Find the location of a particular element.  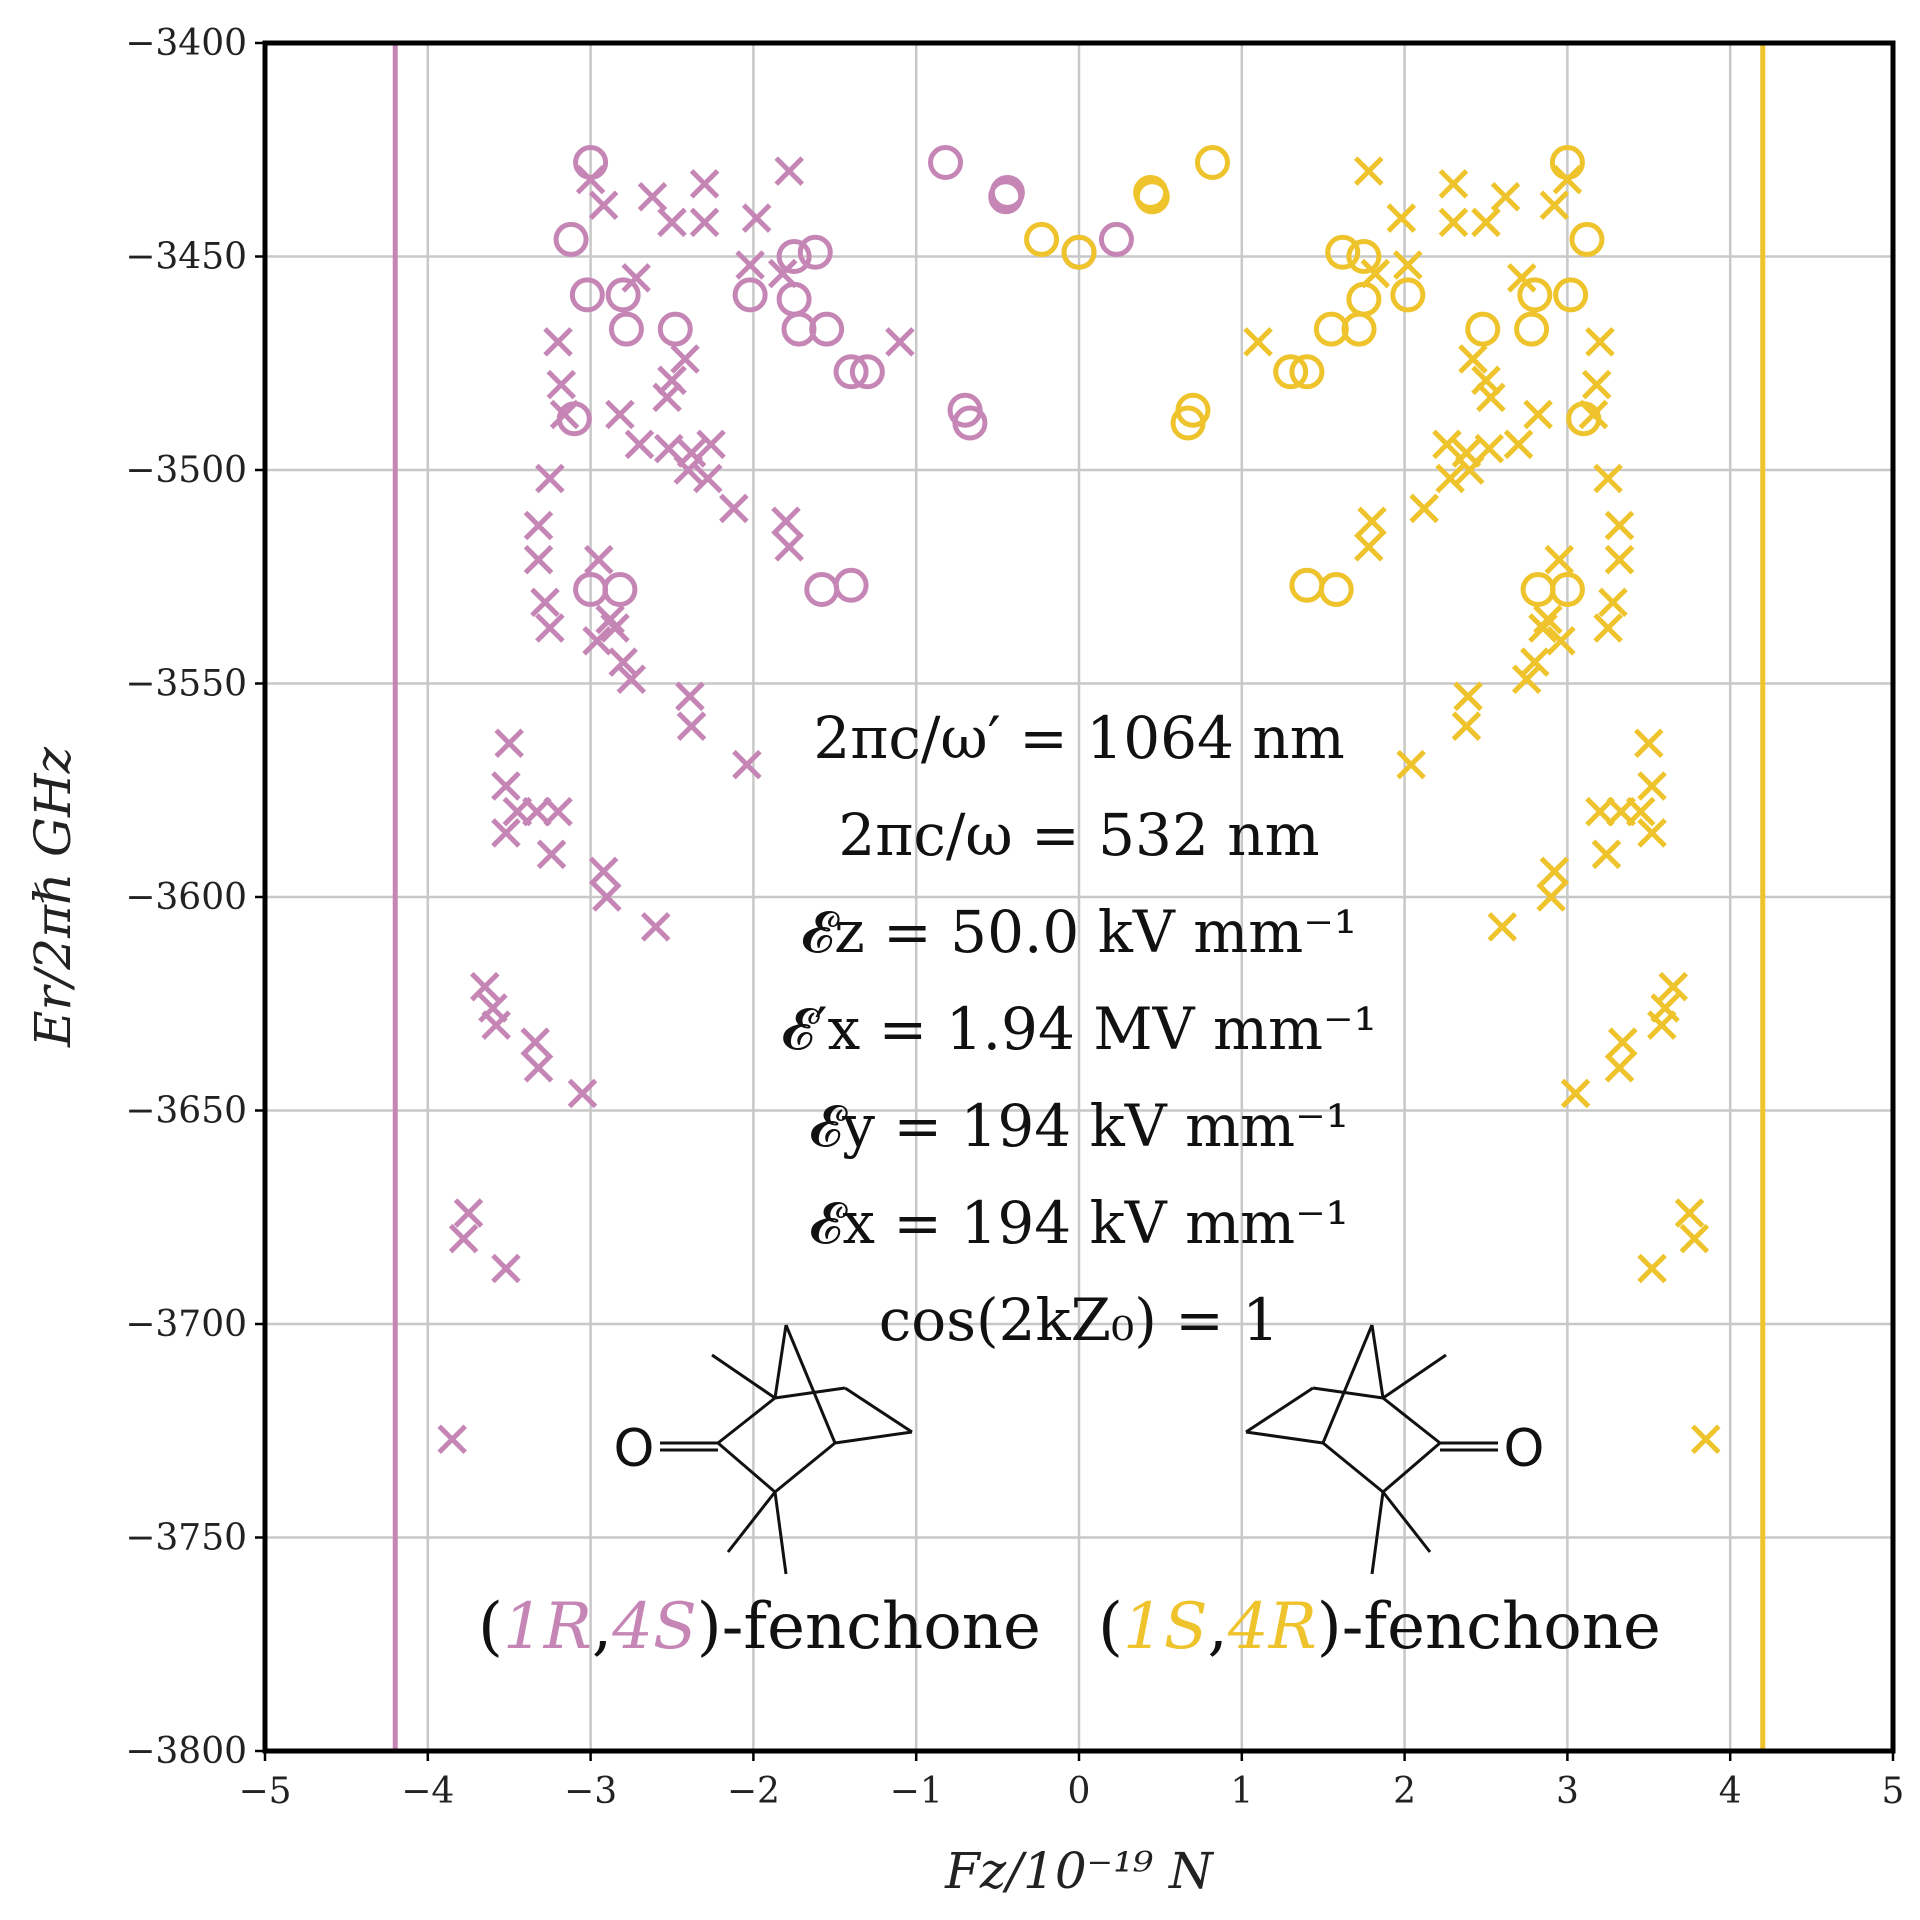

y-tick-label: −3800 is located at coordinates (186, 1751).